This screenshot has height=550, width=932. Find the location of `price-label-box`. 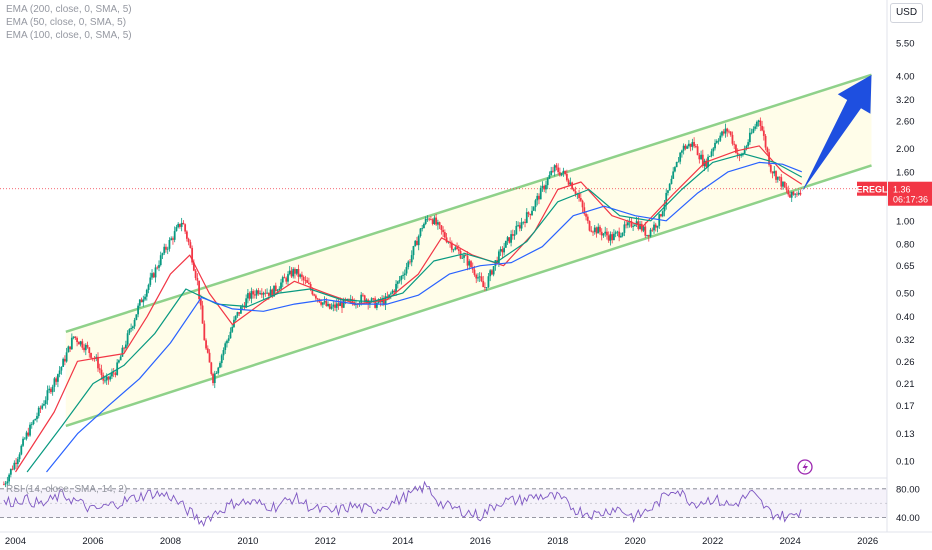

price-label-box is located at coordinates (910, 193).